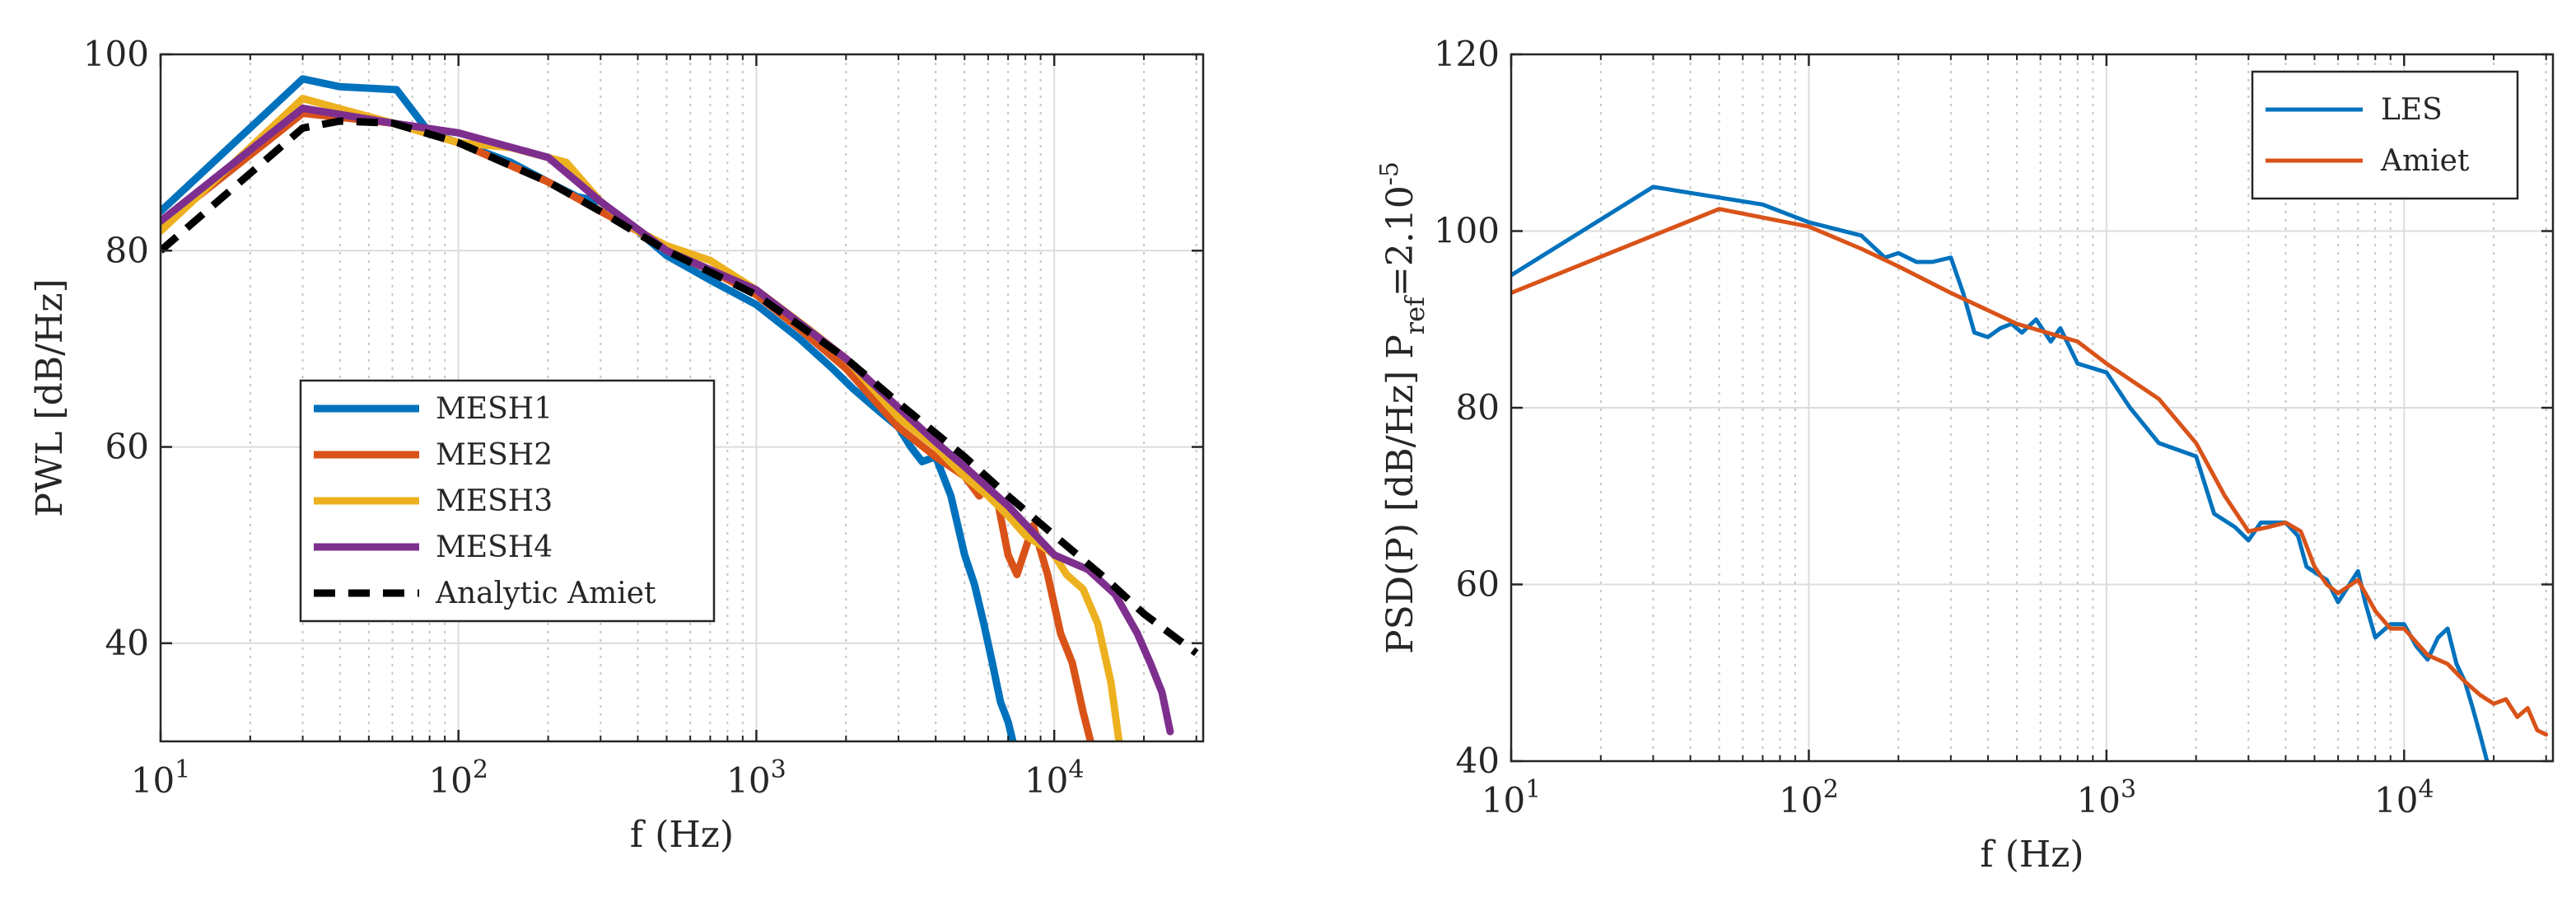 The height and width of the screenshot is (902, 2576). I want to click on legend-label: Analytic Amiet, so click(545, 593).